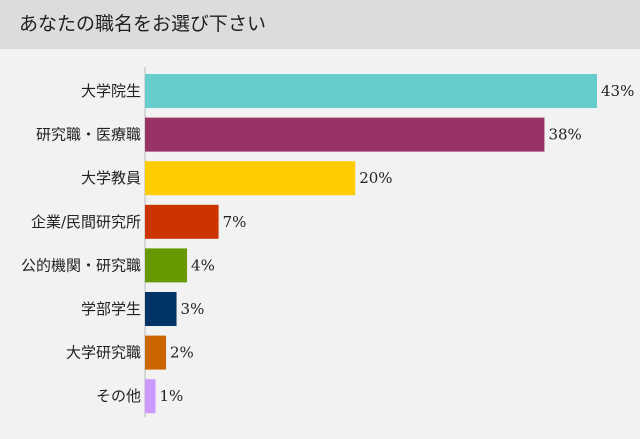  I want to click on category-label: 大学教員, so click(111, 178).